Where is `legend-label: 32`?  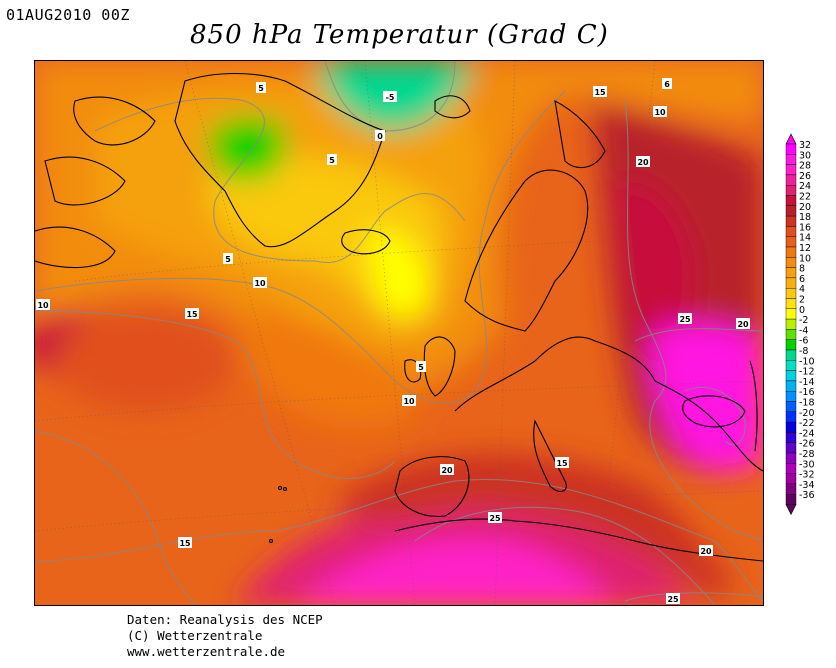
legend-label: 32 is located at coordinates (805, 145).